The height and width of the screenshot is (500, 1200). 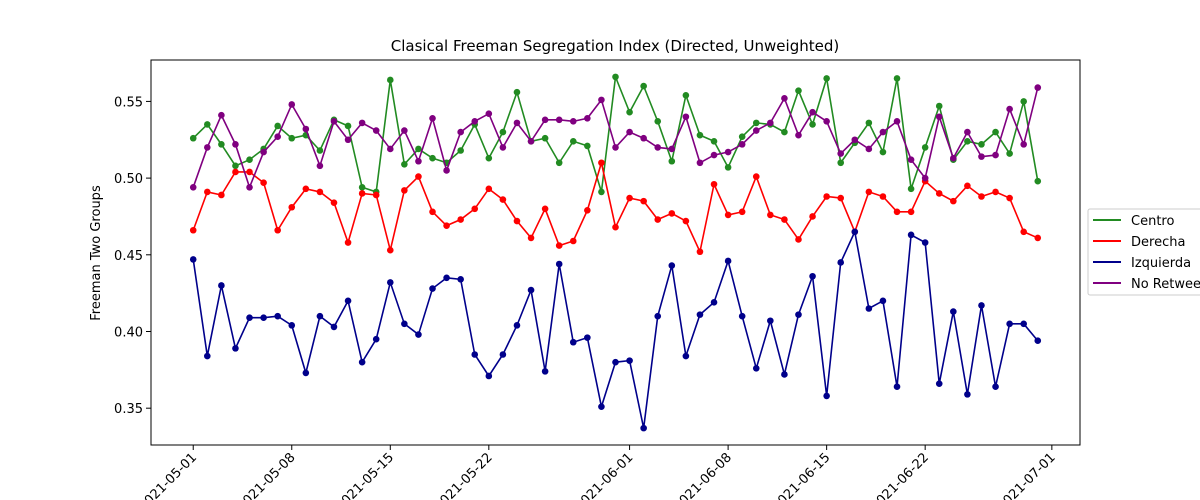 What do you see at coordinates (96, 253) in the screenshot?
I see `y-axis-title: Freeman Two Groups` at bounding box center [96, 253].